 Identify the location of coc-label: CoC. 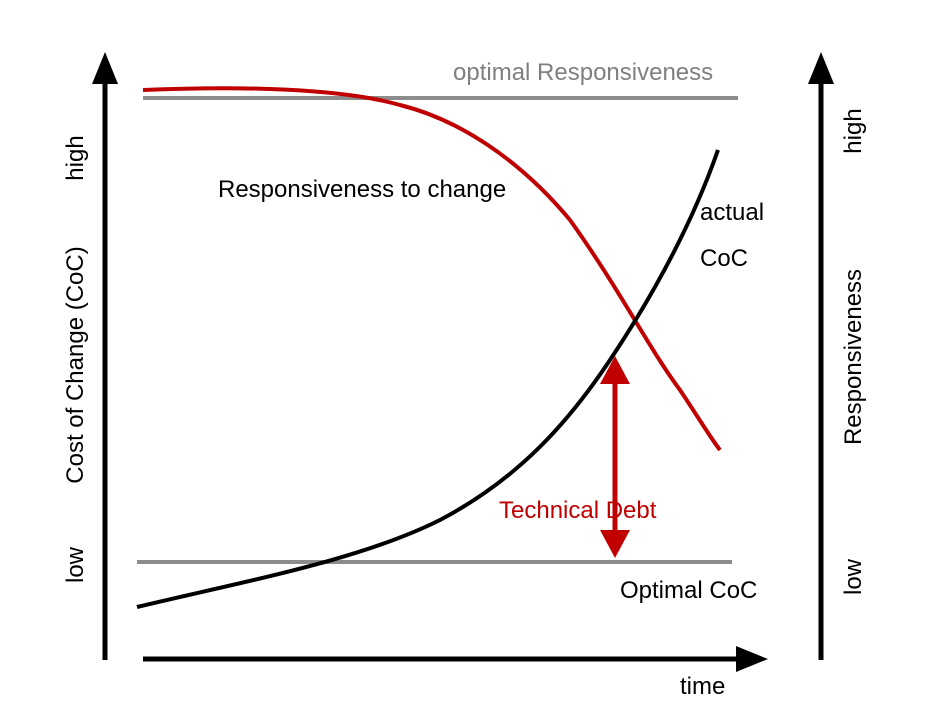
(724, 258).